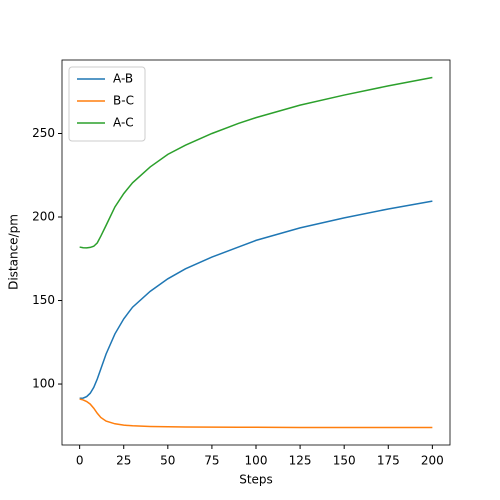  Describe the element at coordinates (43, 133) in the screenshot. I see `y-tick-label: 250` at that location.